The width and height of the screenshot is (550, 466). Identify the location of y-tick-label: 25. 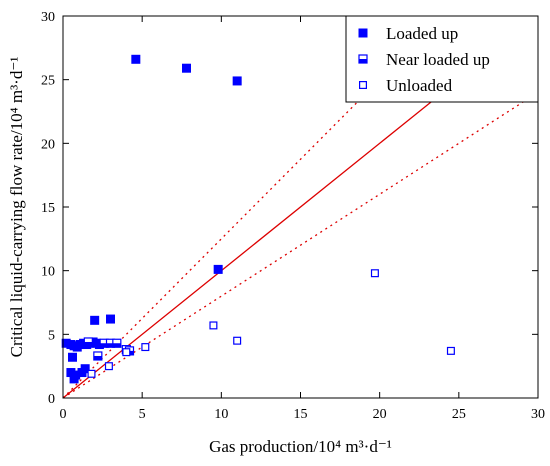
(48, 81).